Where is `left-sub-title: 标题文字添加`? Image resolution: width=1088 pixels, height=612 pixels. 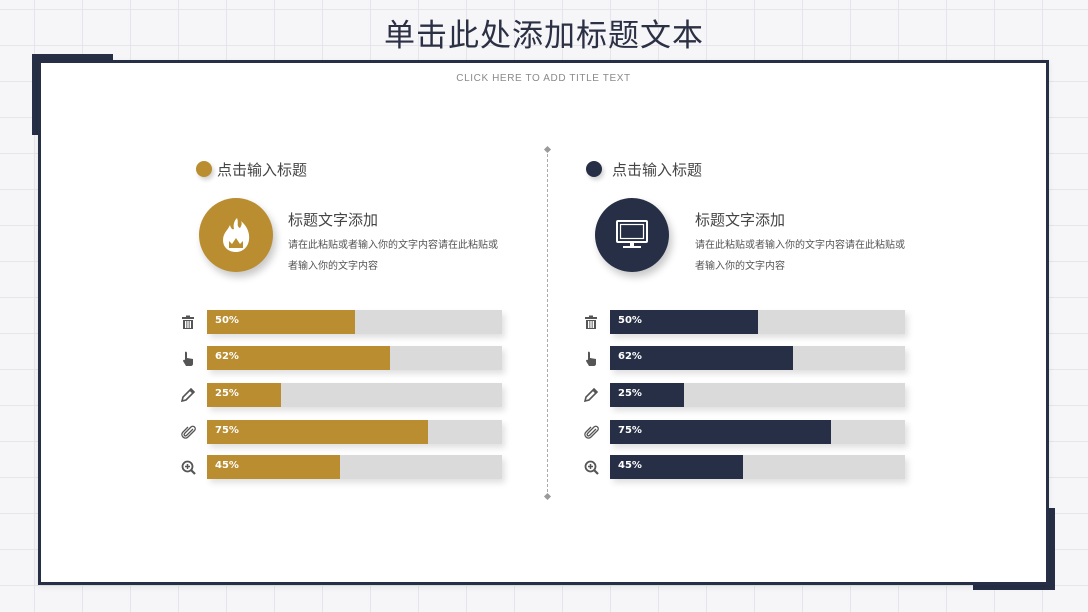
left-sub-title: 标题文字添加 is located at coordinates (333, 220).